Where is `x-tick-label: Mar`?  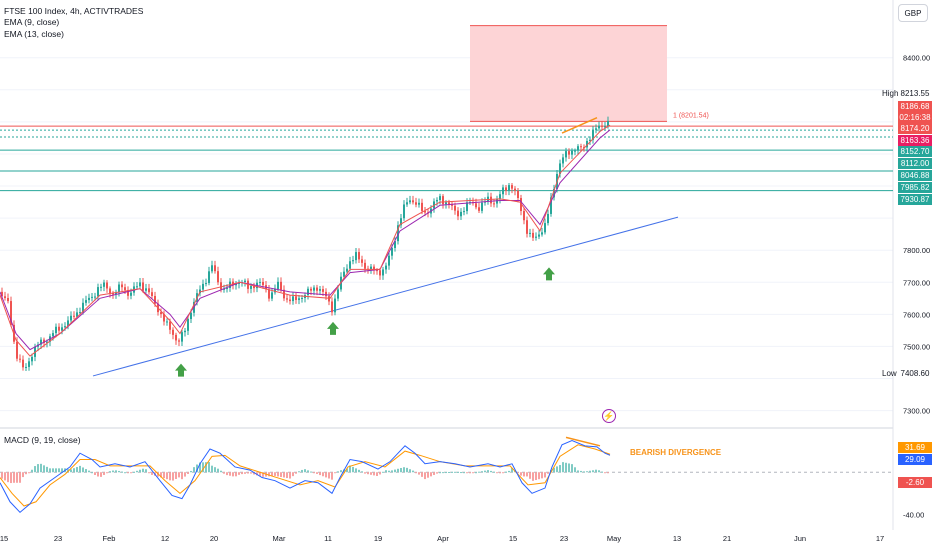
x-tick-label: Mar is located at coordinates (279, 538).